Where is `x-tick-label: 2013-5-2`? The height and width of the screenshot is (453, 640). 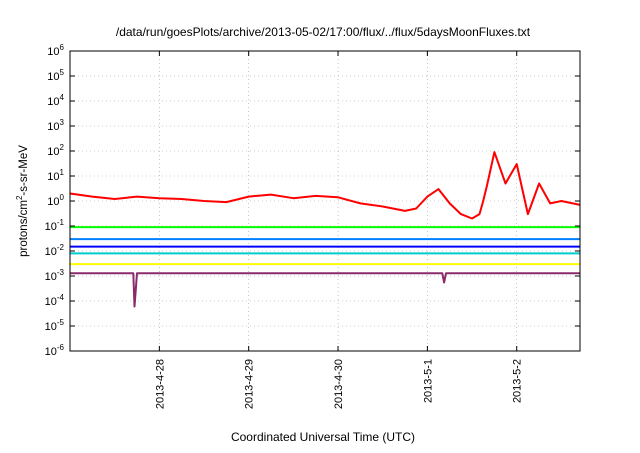 x-tick-label: 2013-5-2 is located at coordinates (518, 381).